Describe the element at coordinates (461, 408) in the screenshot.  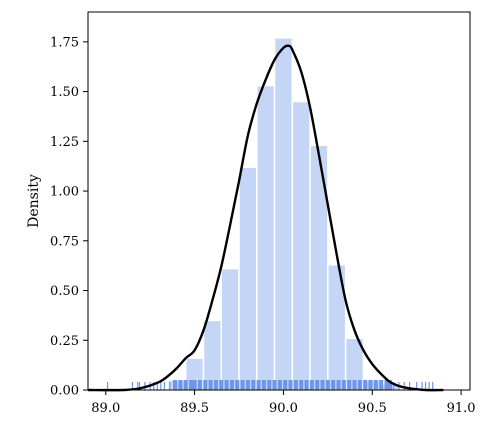
I see `x-tick-label: 91.0` at that location.